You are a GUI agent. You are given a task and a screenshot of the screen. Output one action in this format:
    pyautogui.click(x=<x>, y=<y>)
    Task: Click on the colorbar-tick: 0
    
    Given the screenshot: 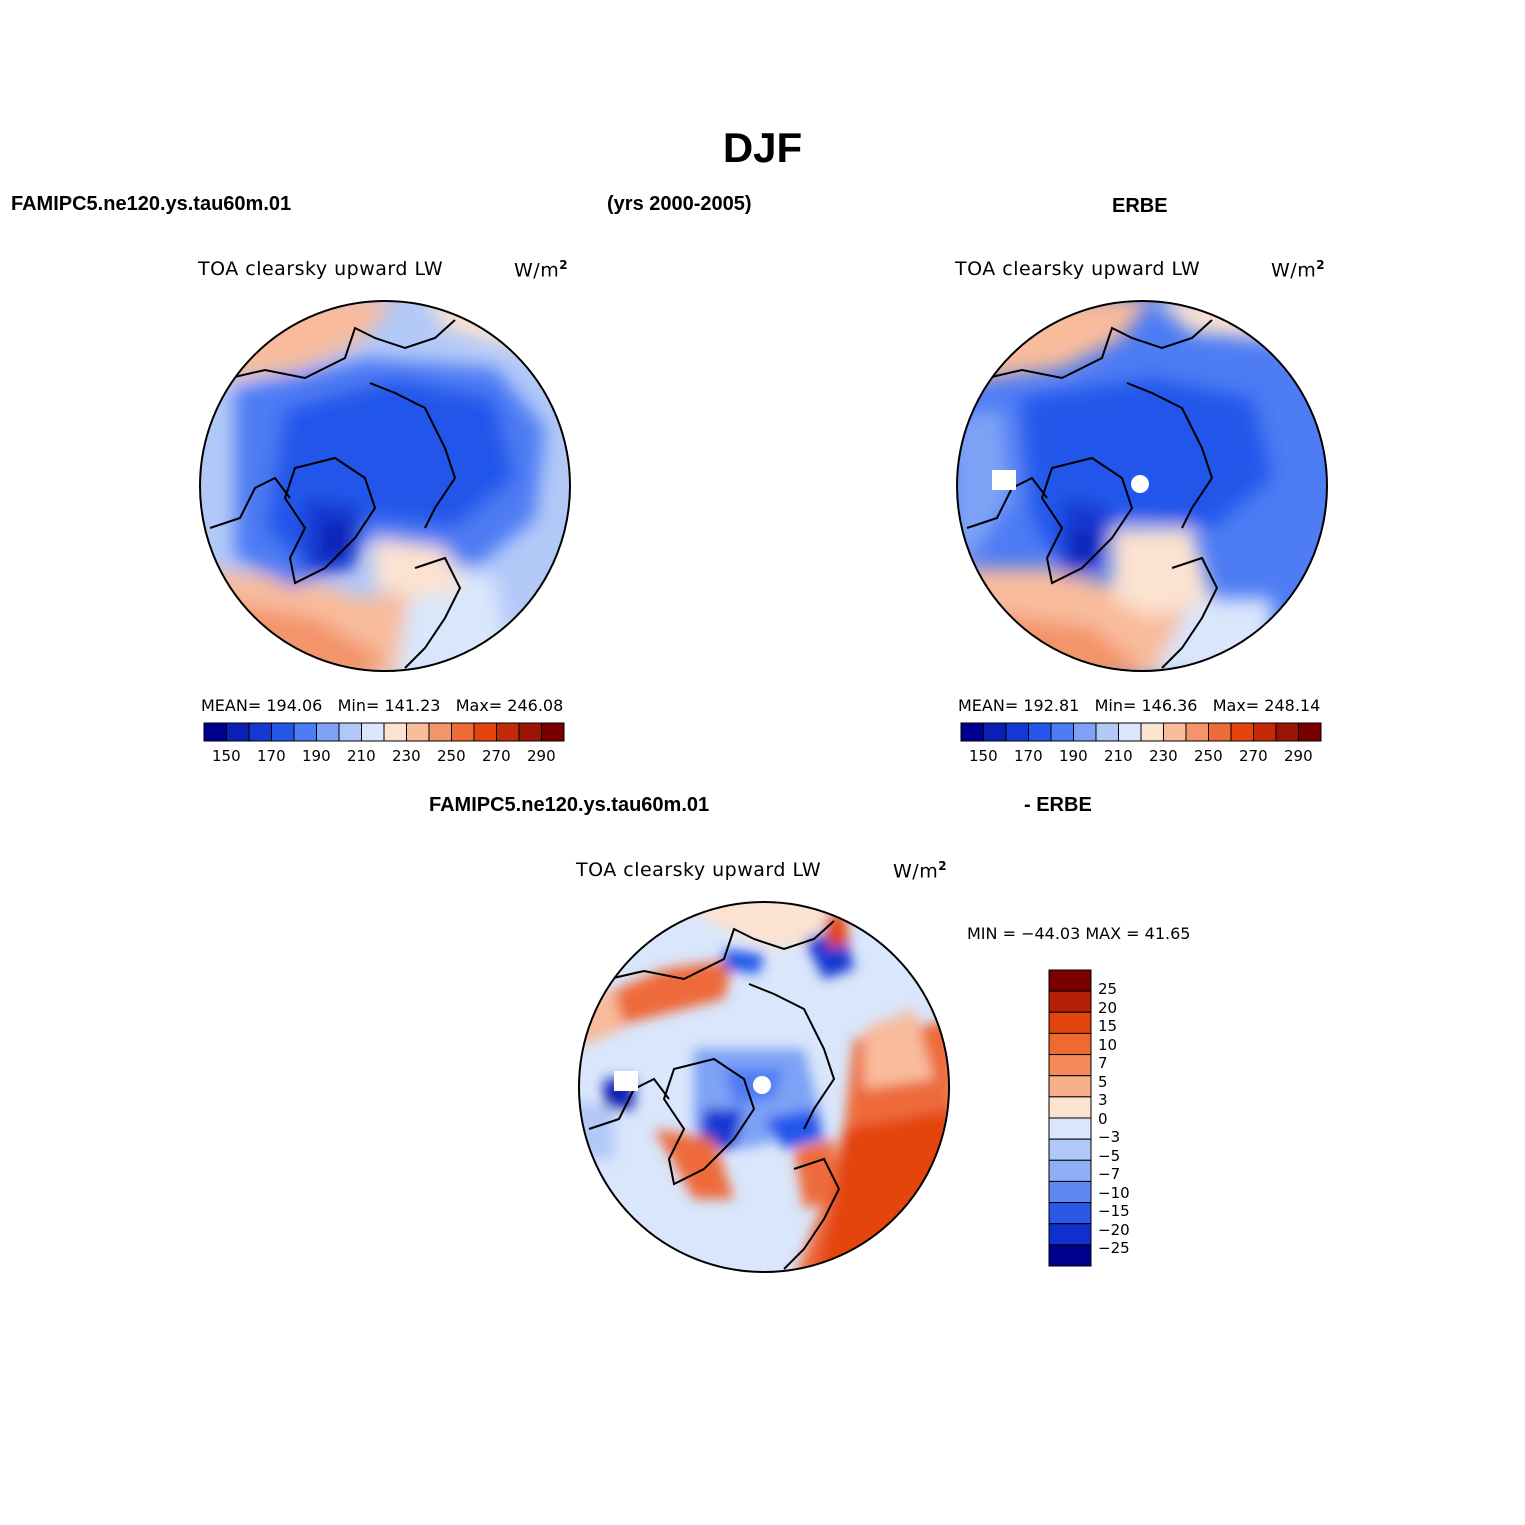 What is the action you would take?
    pyautogui.click(x=1103, y=1119)
    